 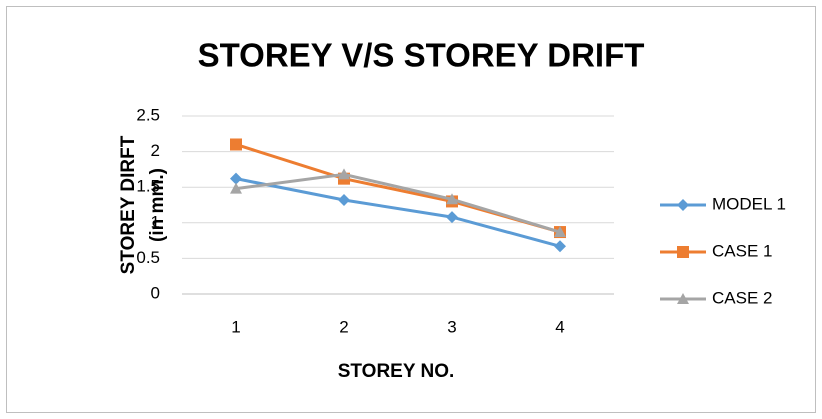 I want to click on legend-label: MODEL 1, so click(x=749, y=203).